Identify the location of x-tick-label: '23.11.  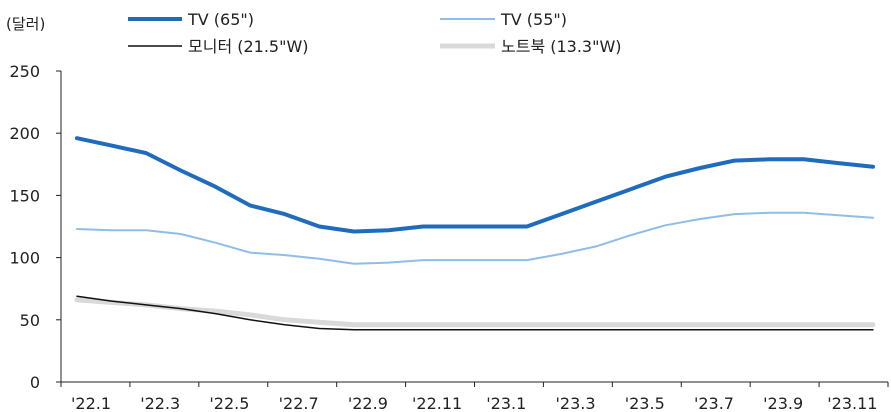
(852, 403).